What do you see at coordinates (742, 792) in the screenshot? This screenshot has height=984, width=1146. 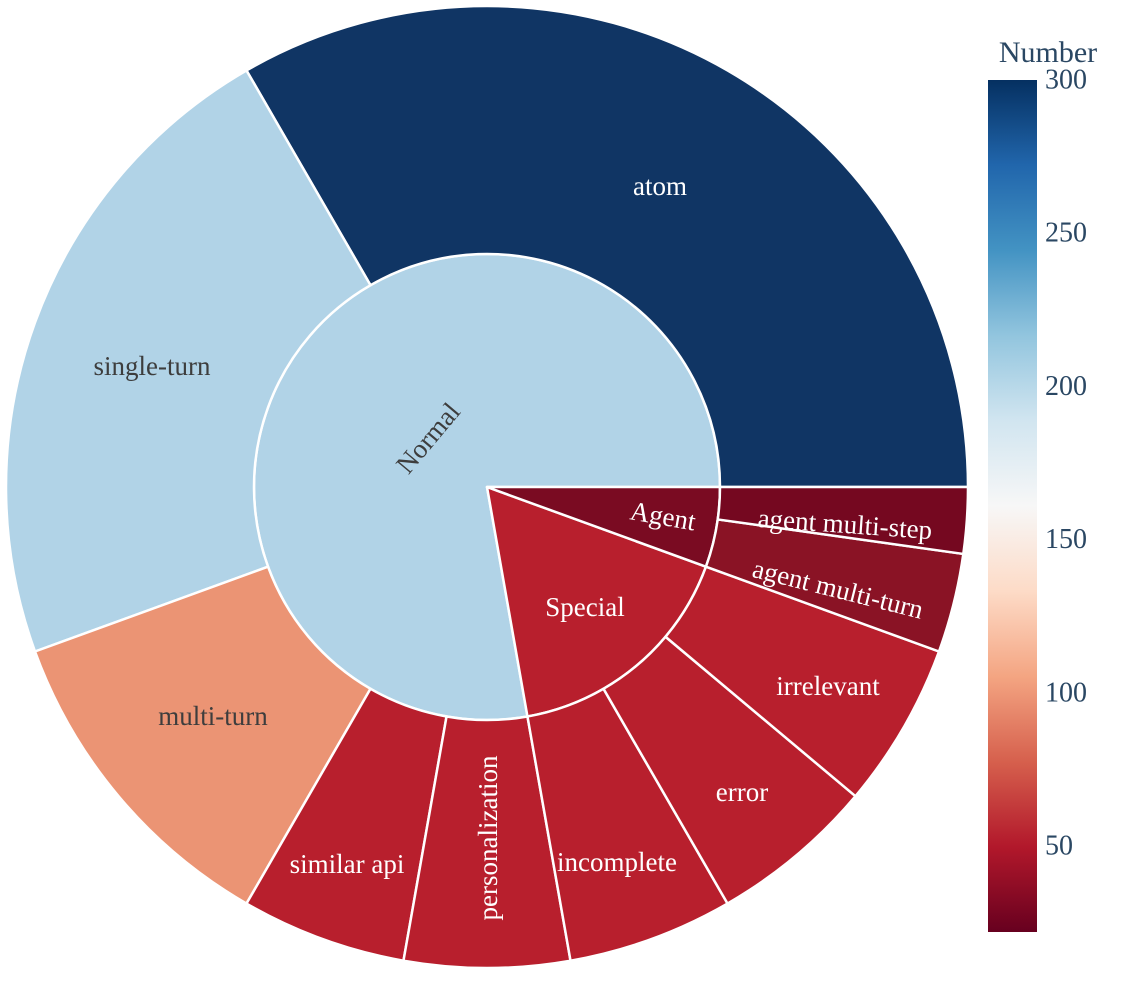 I see `segment-label-error: error` at bounding box center [742, 792].